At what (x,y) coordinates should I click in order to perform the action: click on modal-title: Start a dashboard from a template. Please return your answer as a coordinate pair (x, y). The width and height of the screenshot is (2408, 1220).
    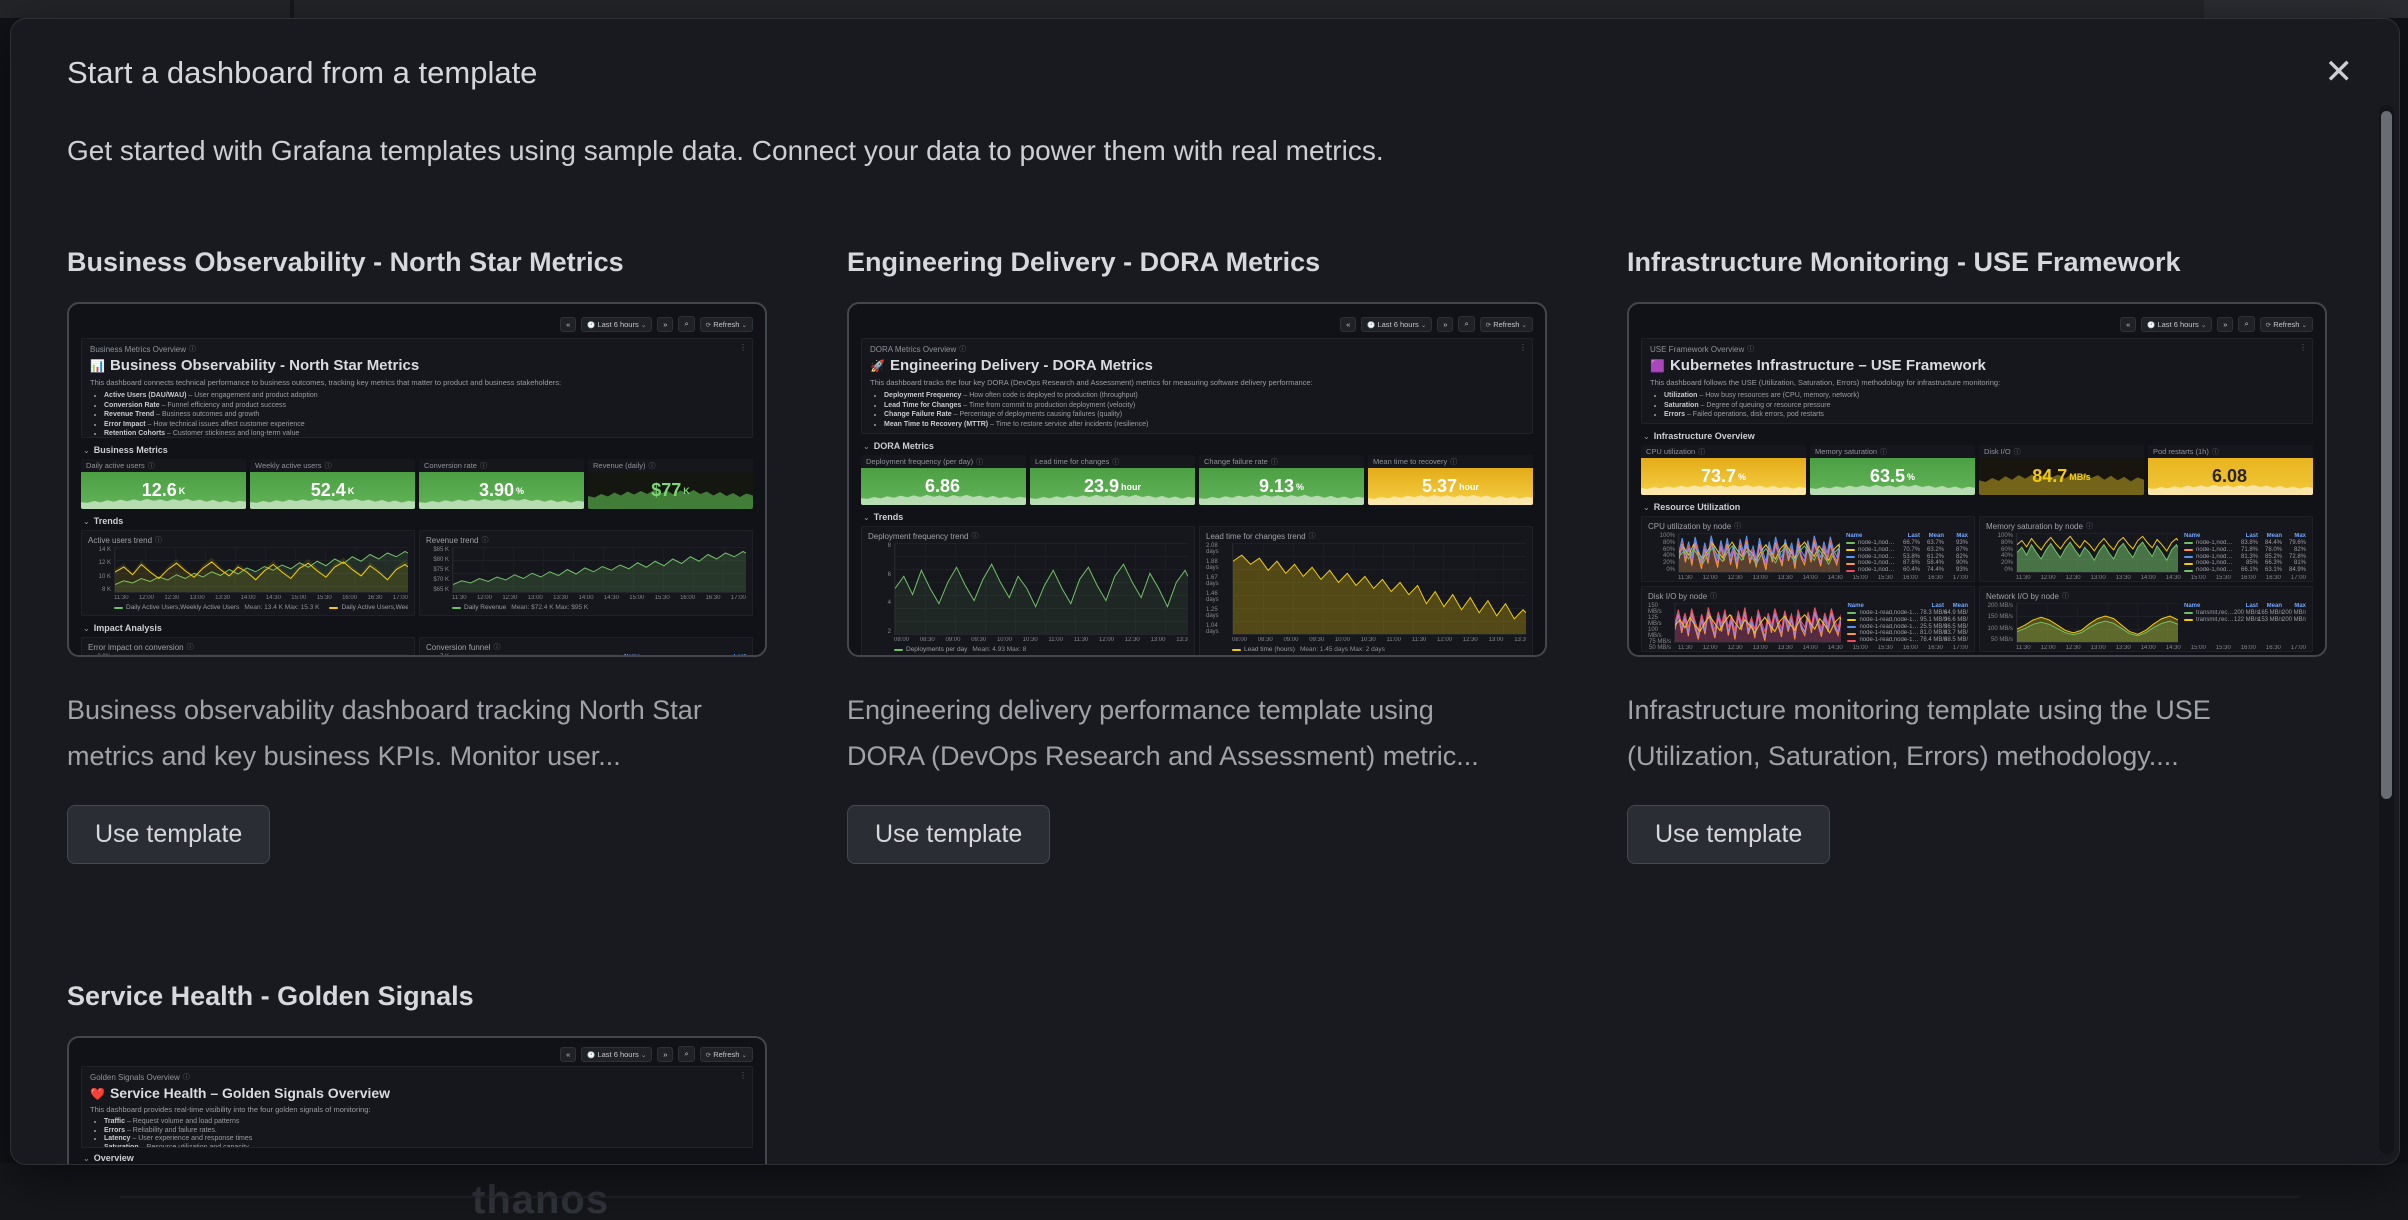
    Looking at the image, I should click on (302, 72).